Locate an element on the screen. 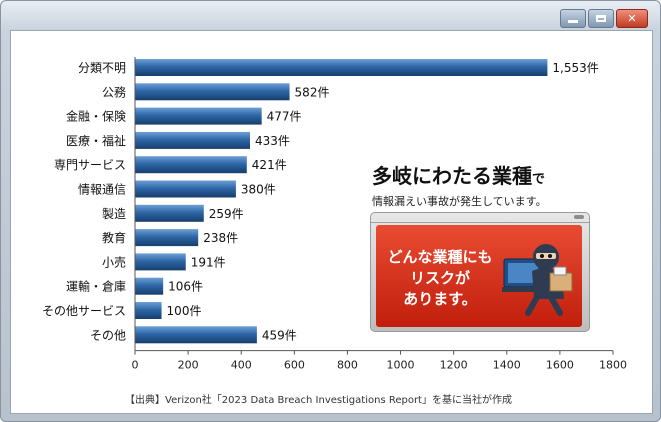 This screenshot has height=422, width=661. x-tick-label-8: 1600 is located at coordinates (560, 365).